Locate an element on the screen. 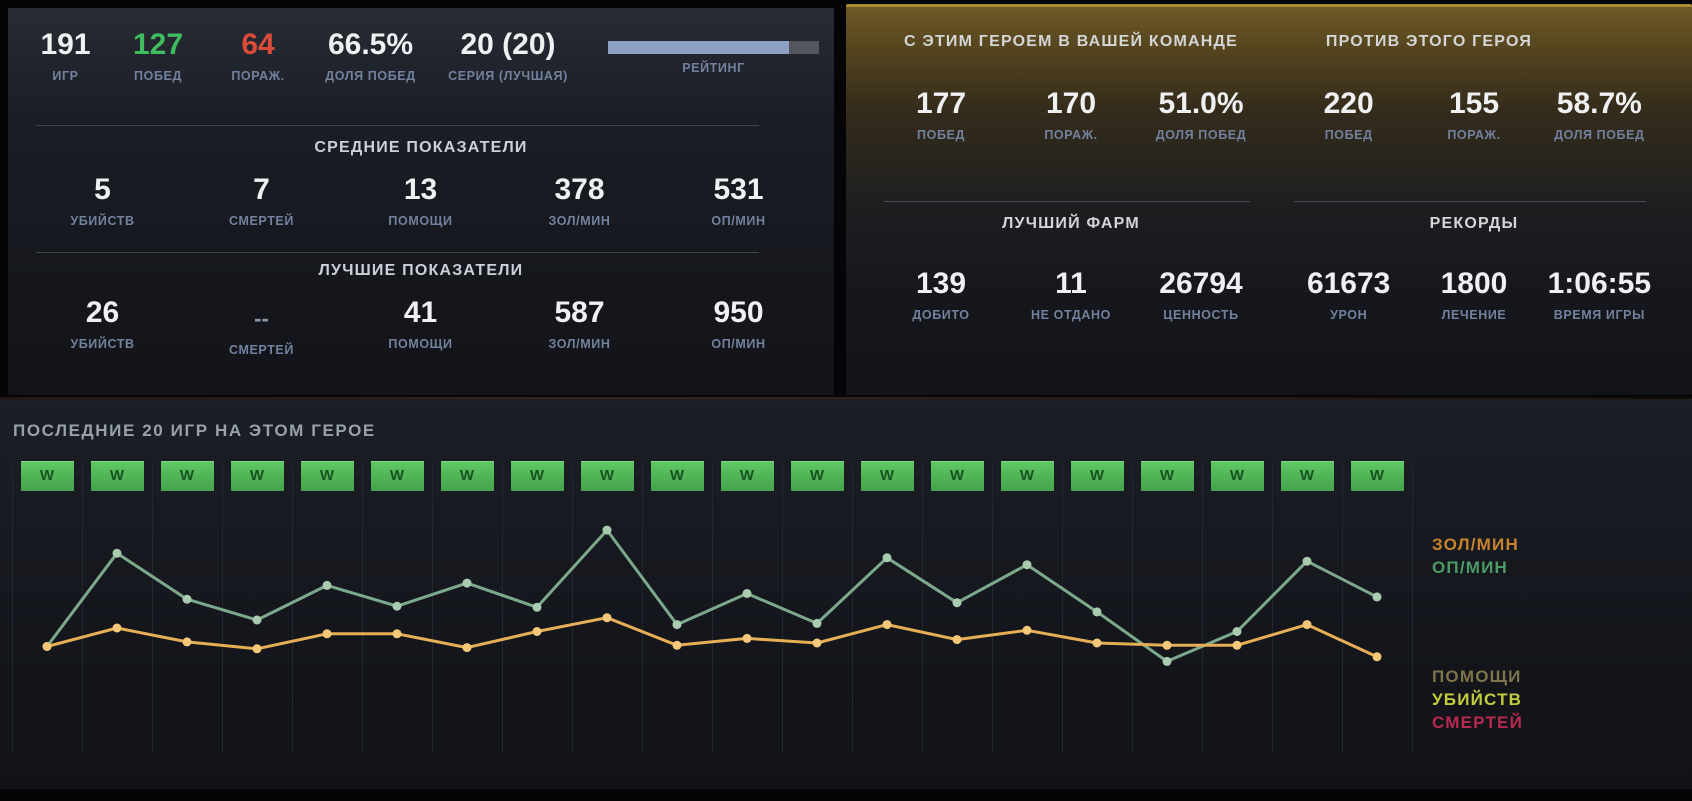  stat-winrate: 66.5% ДОЛЯ ПОБЕД is located at coordinates (370, 55).